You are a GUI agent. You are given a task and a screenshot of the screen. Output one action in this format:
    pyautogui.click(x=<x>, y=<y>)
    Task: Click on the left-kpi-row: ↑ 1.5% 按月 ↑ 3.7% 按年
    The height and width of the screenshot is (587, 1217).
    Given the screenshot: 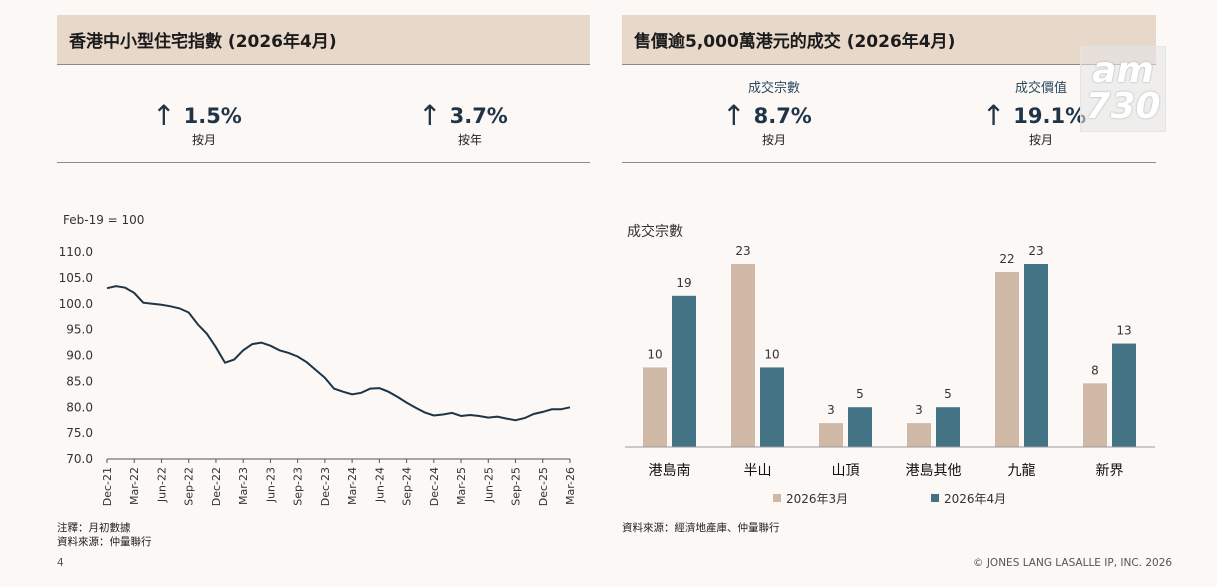 What is the action you would take?
    pyautogui.click(x=323, y=116)
    